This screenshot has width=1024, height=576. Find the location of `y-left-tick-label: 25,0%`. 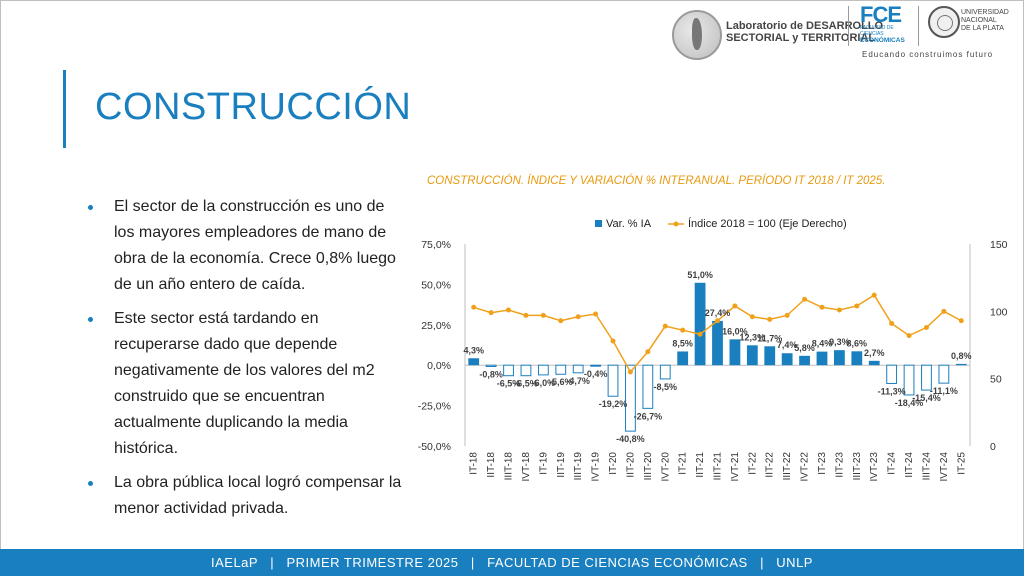

y-left-tick-label: 25,0% is located at coordinates (436, 326).